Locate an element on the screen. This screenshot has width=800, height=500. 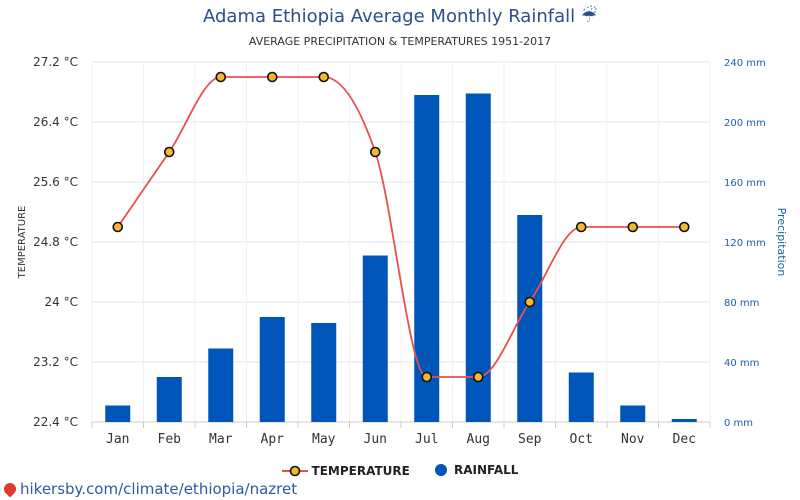
legend-label-rainfall: RAINFALL is located at coordinates (486, 470).